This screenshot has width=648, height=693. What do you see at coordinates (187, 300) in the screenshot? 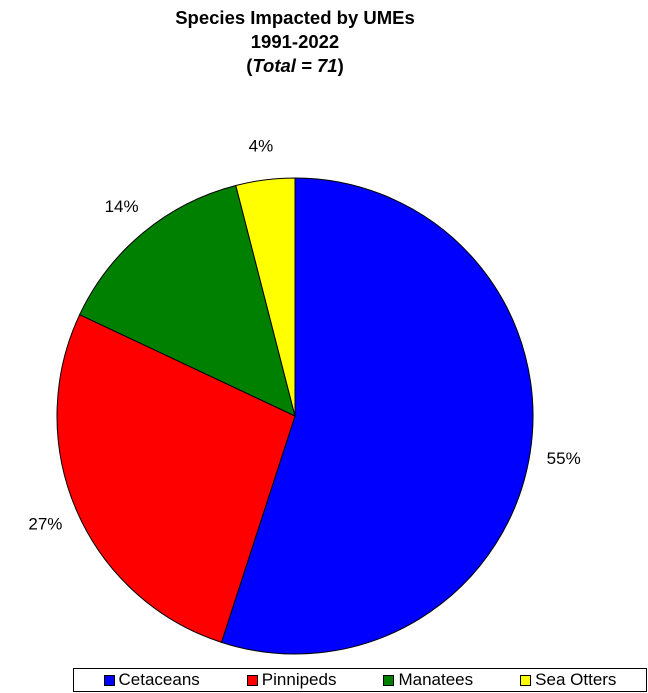
I see `pie-slice-manatees` at bounding box center [187, 300].